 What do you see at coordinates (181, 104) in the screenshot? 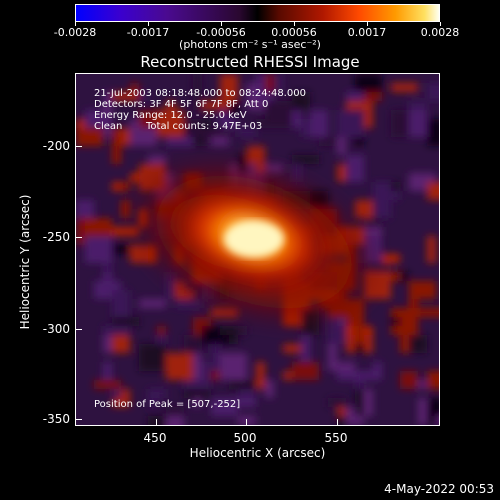
I see `detectors: Detectors: 3F 4F 5F 6F 7F 8F, Att 0` at bounding box center [181, 104].